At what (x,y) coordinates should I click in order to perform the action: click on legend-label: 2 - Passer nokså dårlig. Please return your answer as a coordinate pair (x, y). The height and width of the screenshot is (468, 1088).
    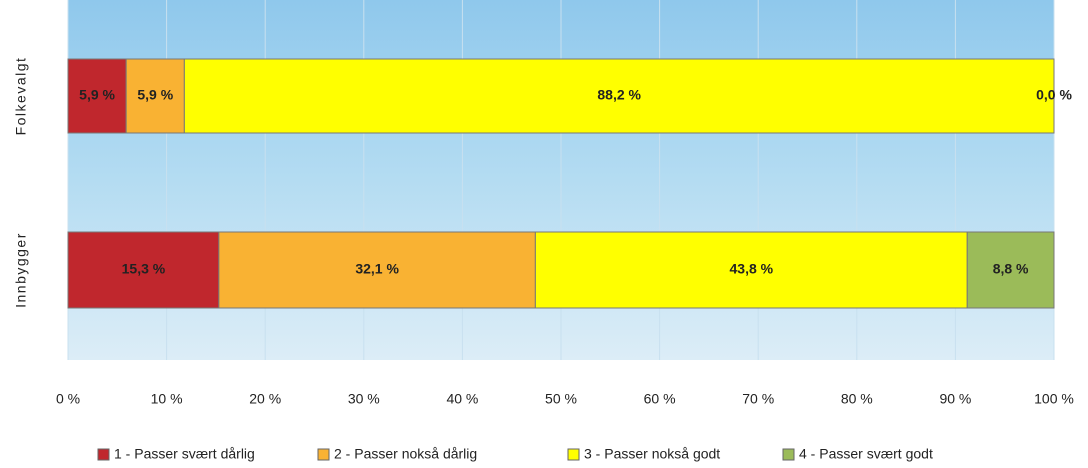
    Looking at the image, I should click on (405, 454).